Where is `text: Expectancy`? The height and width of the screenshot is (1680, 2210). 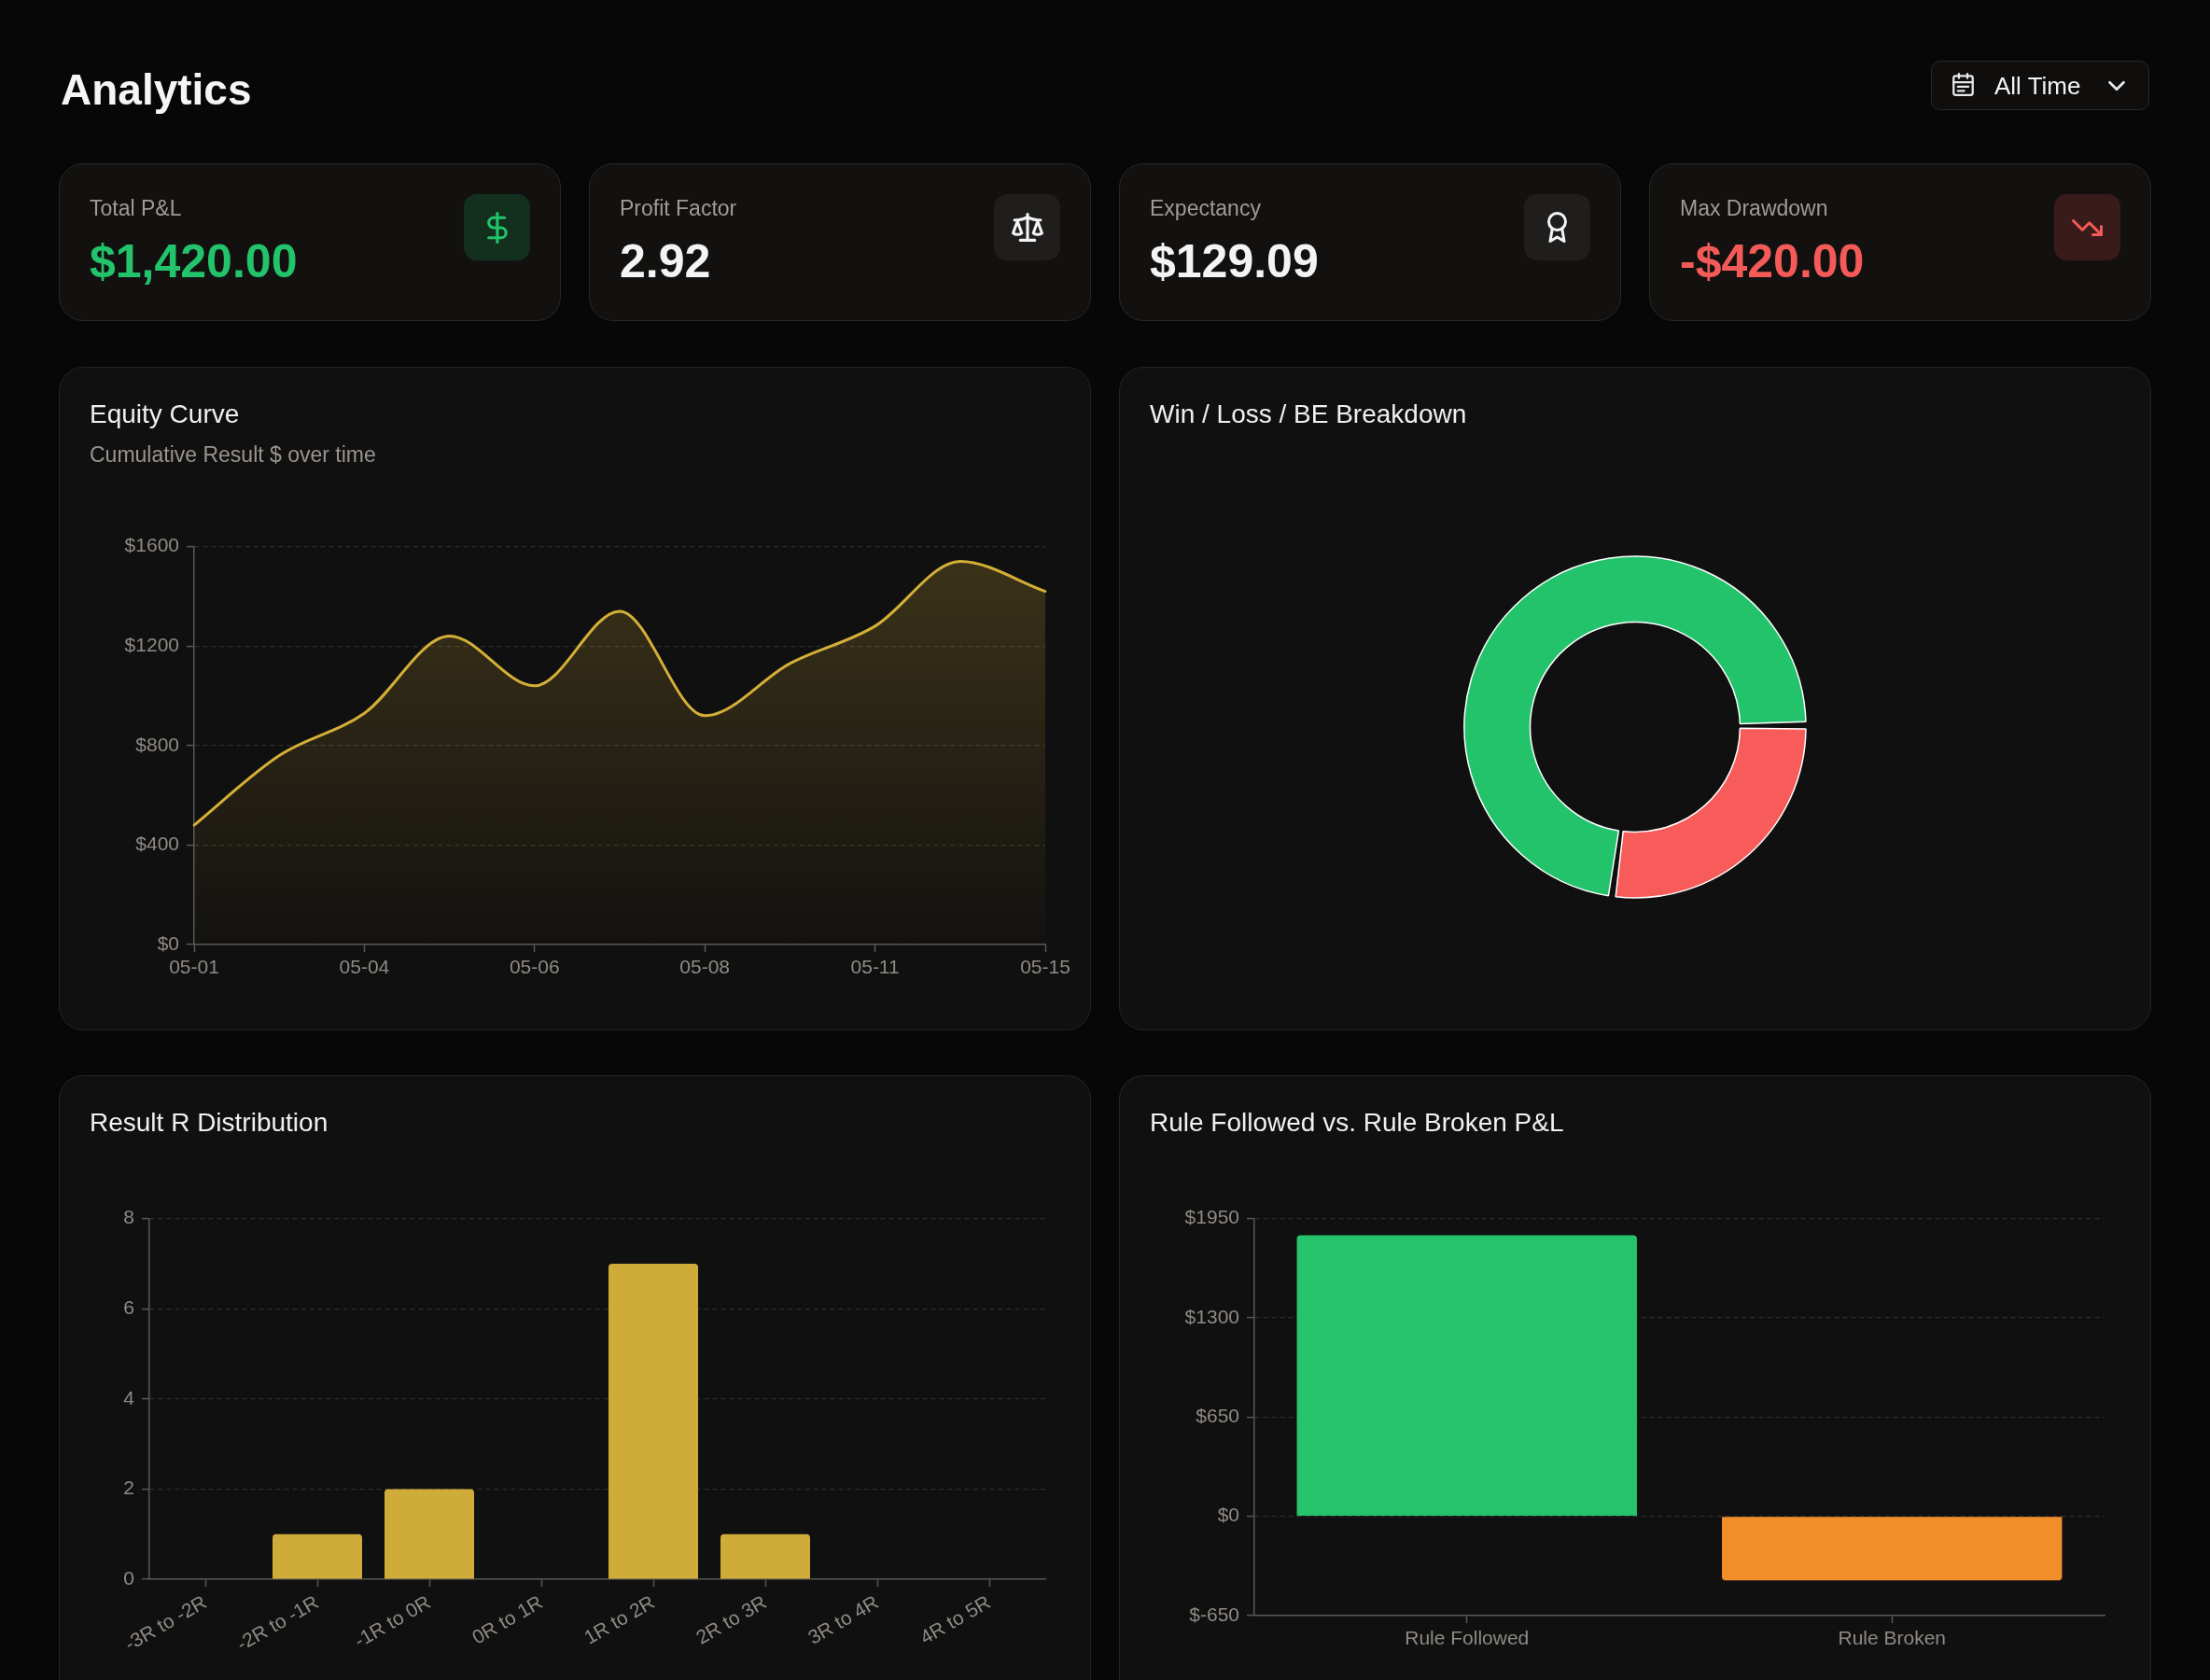 text: Expectancy is located at coordinates (1205, 208).